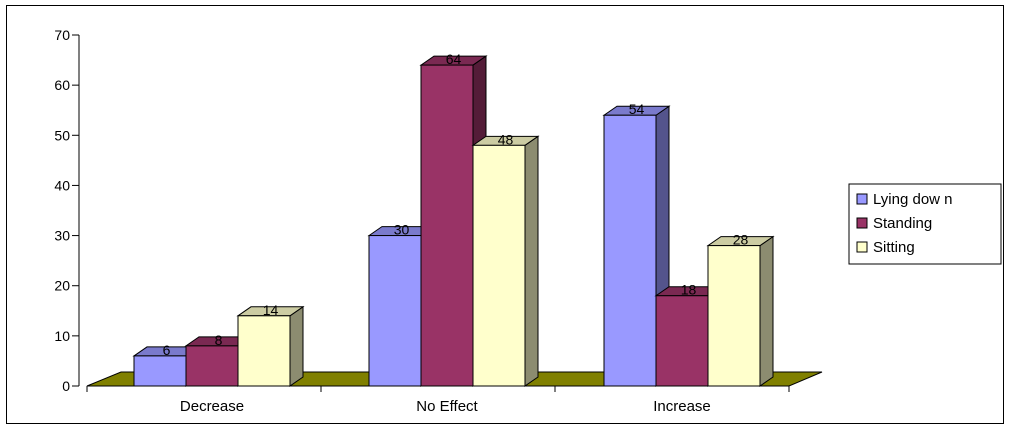 The width and height of the screenshot is (1012, 429). I want to click on y-tick-label: 70, so click(62, 35).